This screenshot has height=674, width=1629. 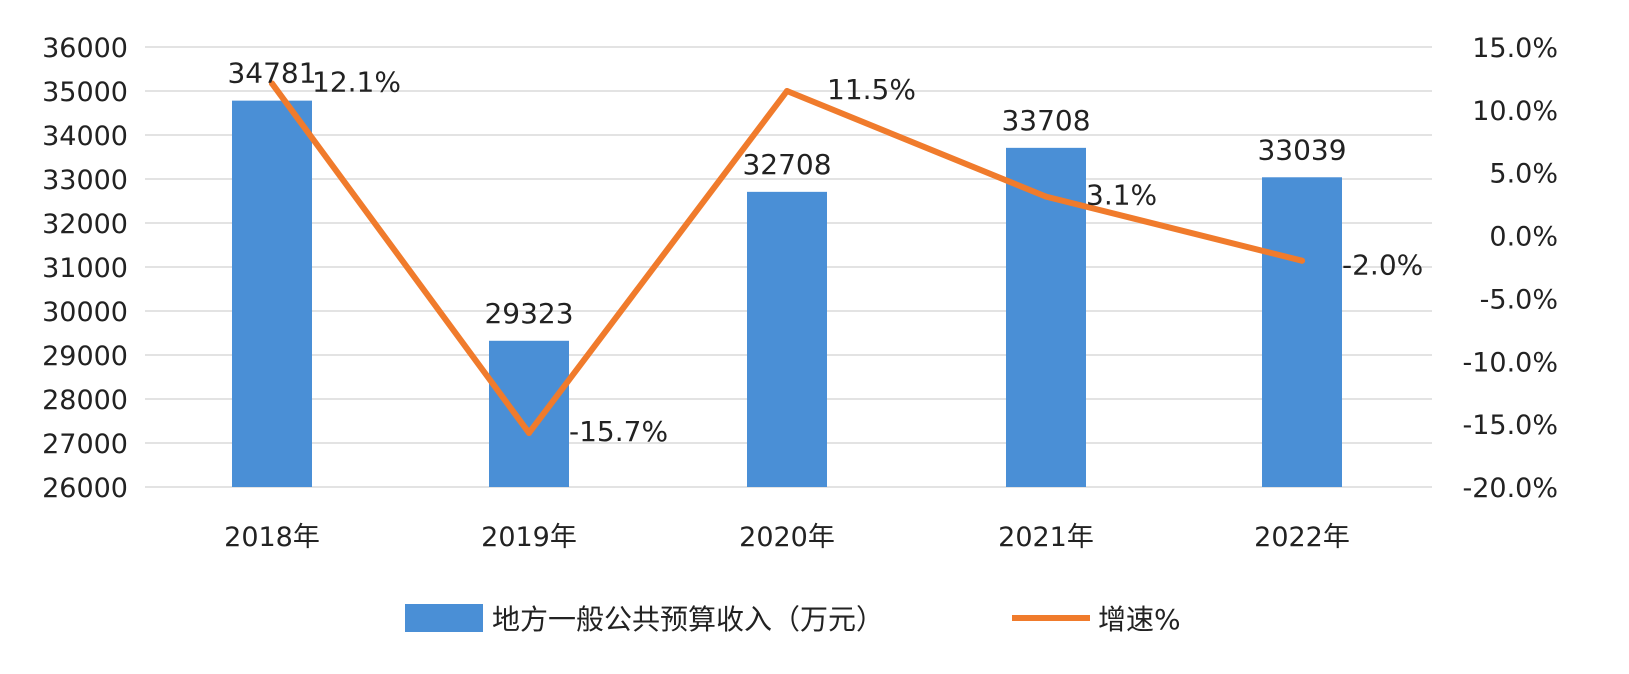 What do you see at coordinates (618, 431) in the screenshot?
I see `line-value-label: -15.7%` at bounding box center [618, 431].